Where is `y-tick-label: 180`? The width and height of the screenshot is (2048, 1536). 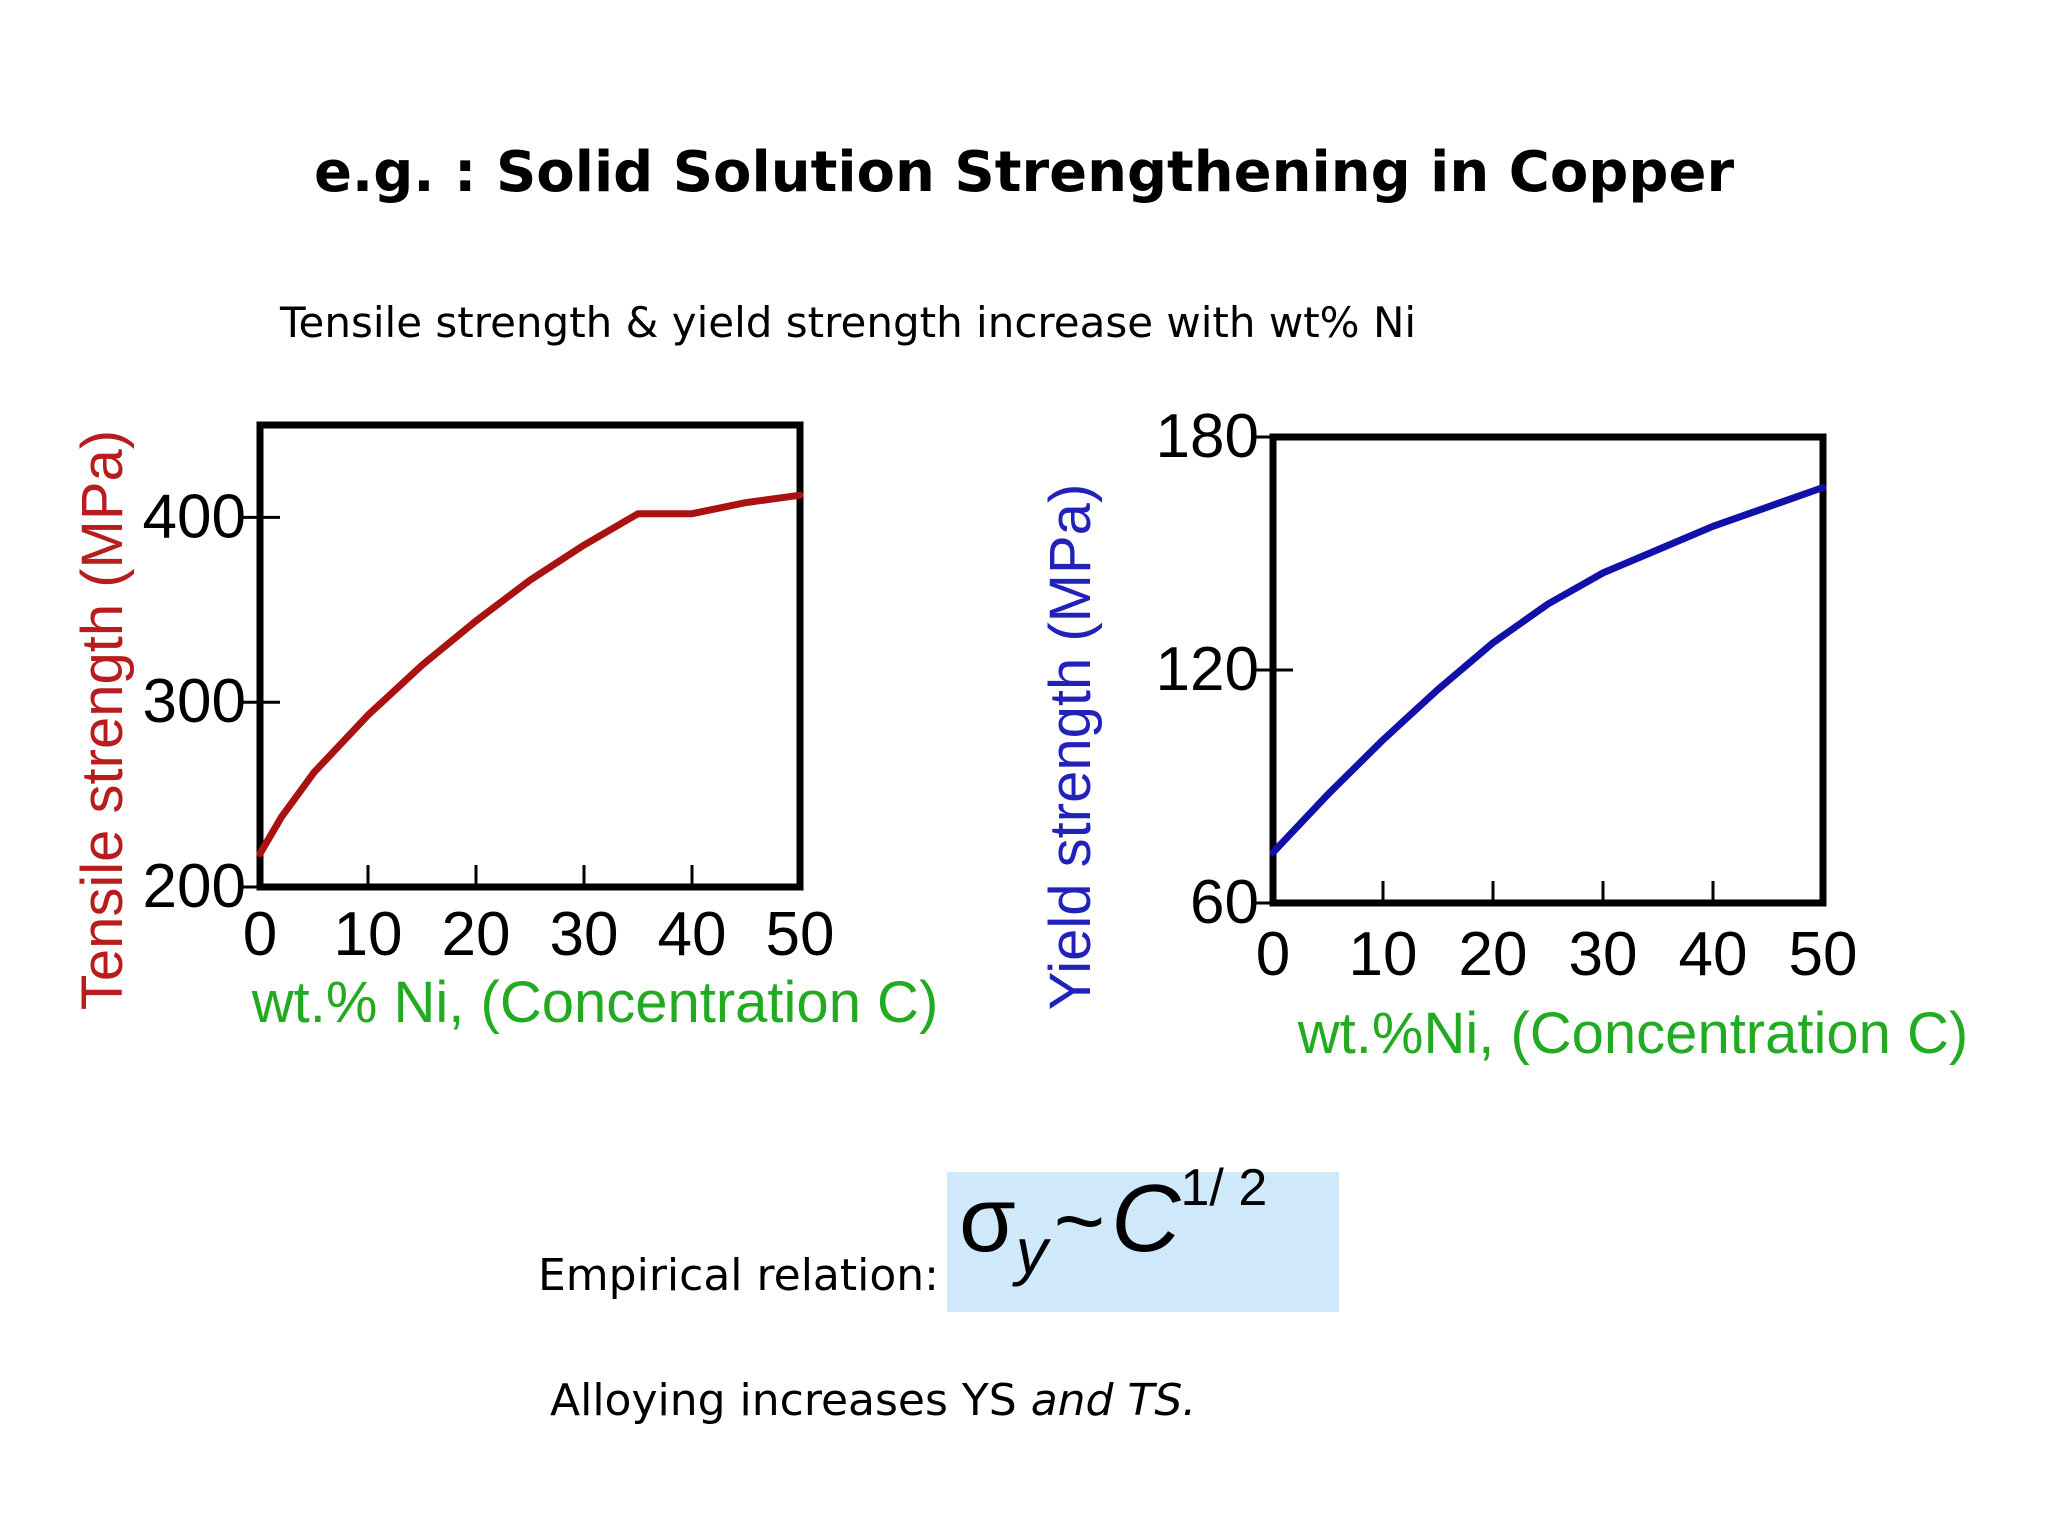 y-tick-label: 180 is located at coordinates (1207, 436).